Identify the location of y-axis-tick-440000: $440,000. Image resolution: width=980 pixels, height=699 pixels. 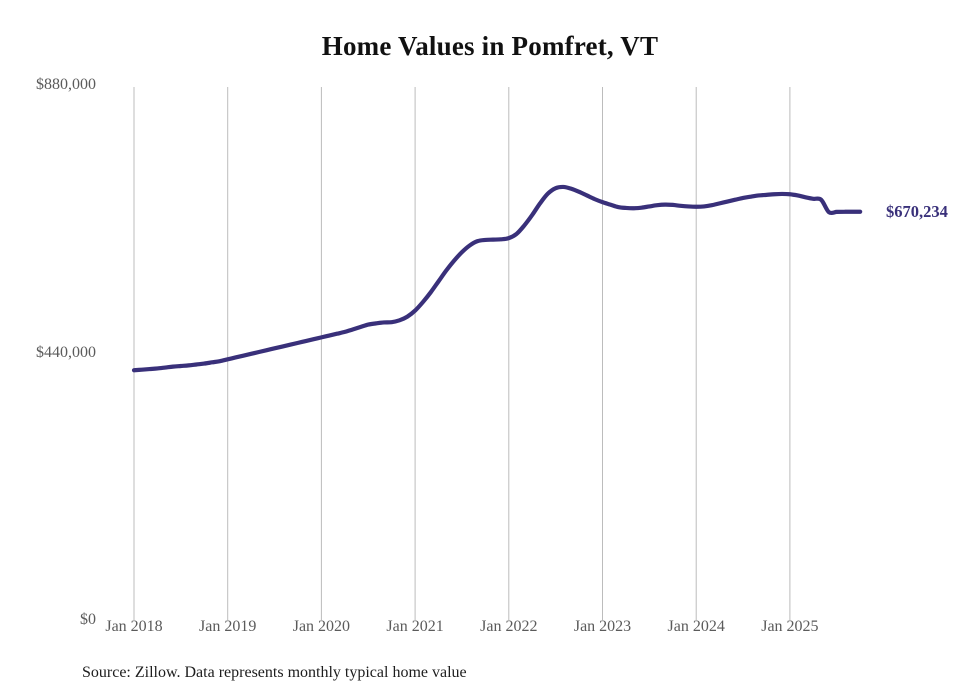
(66, 352).